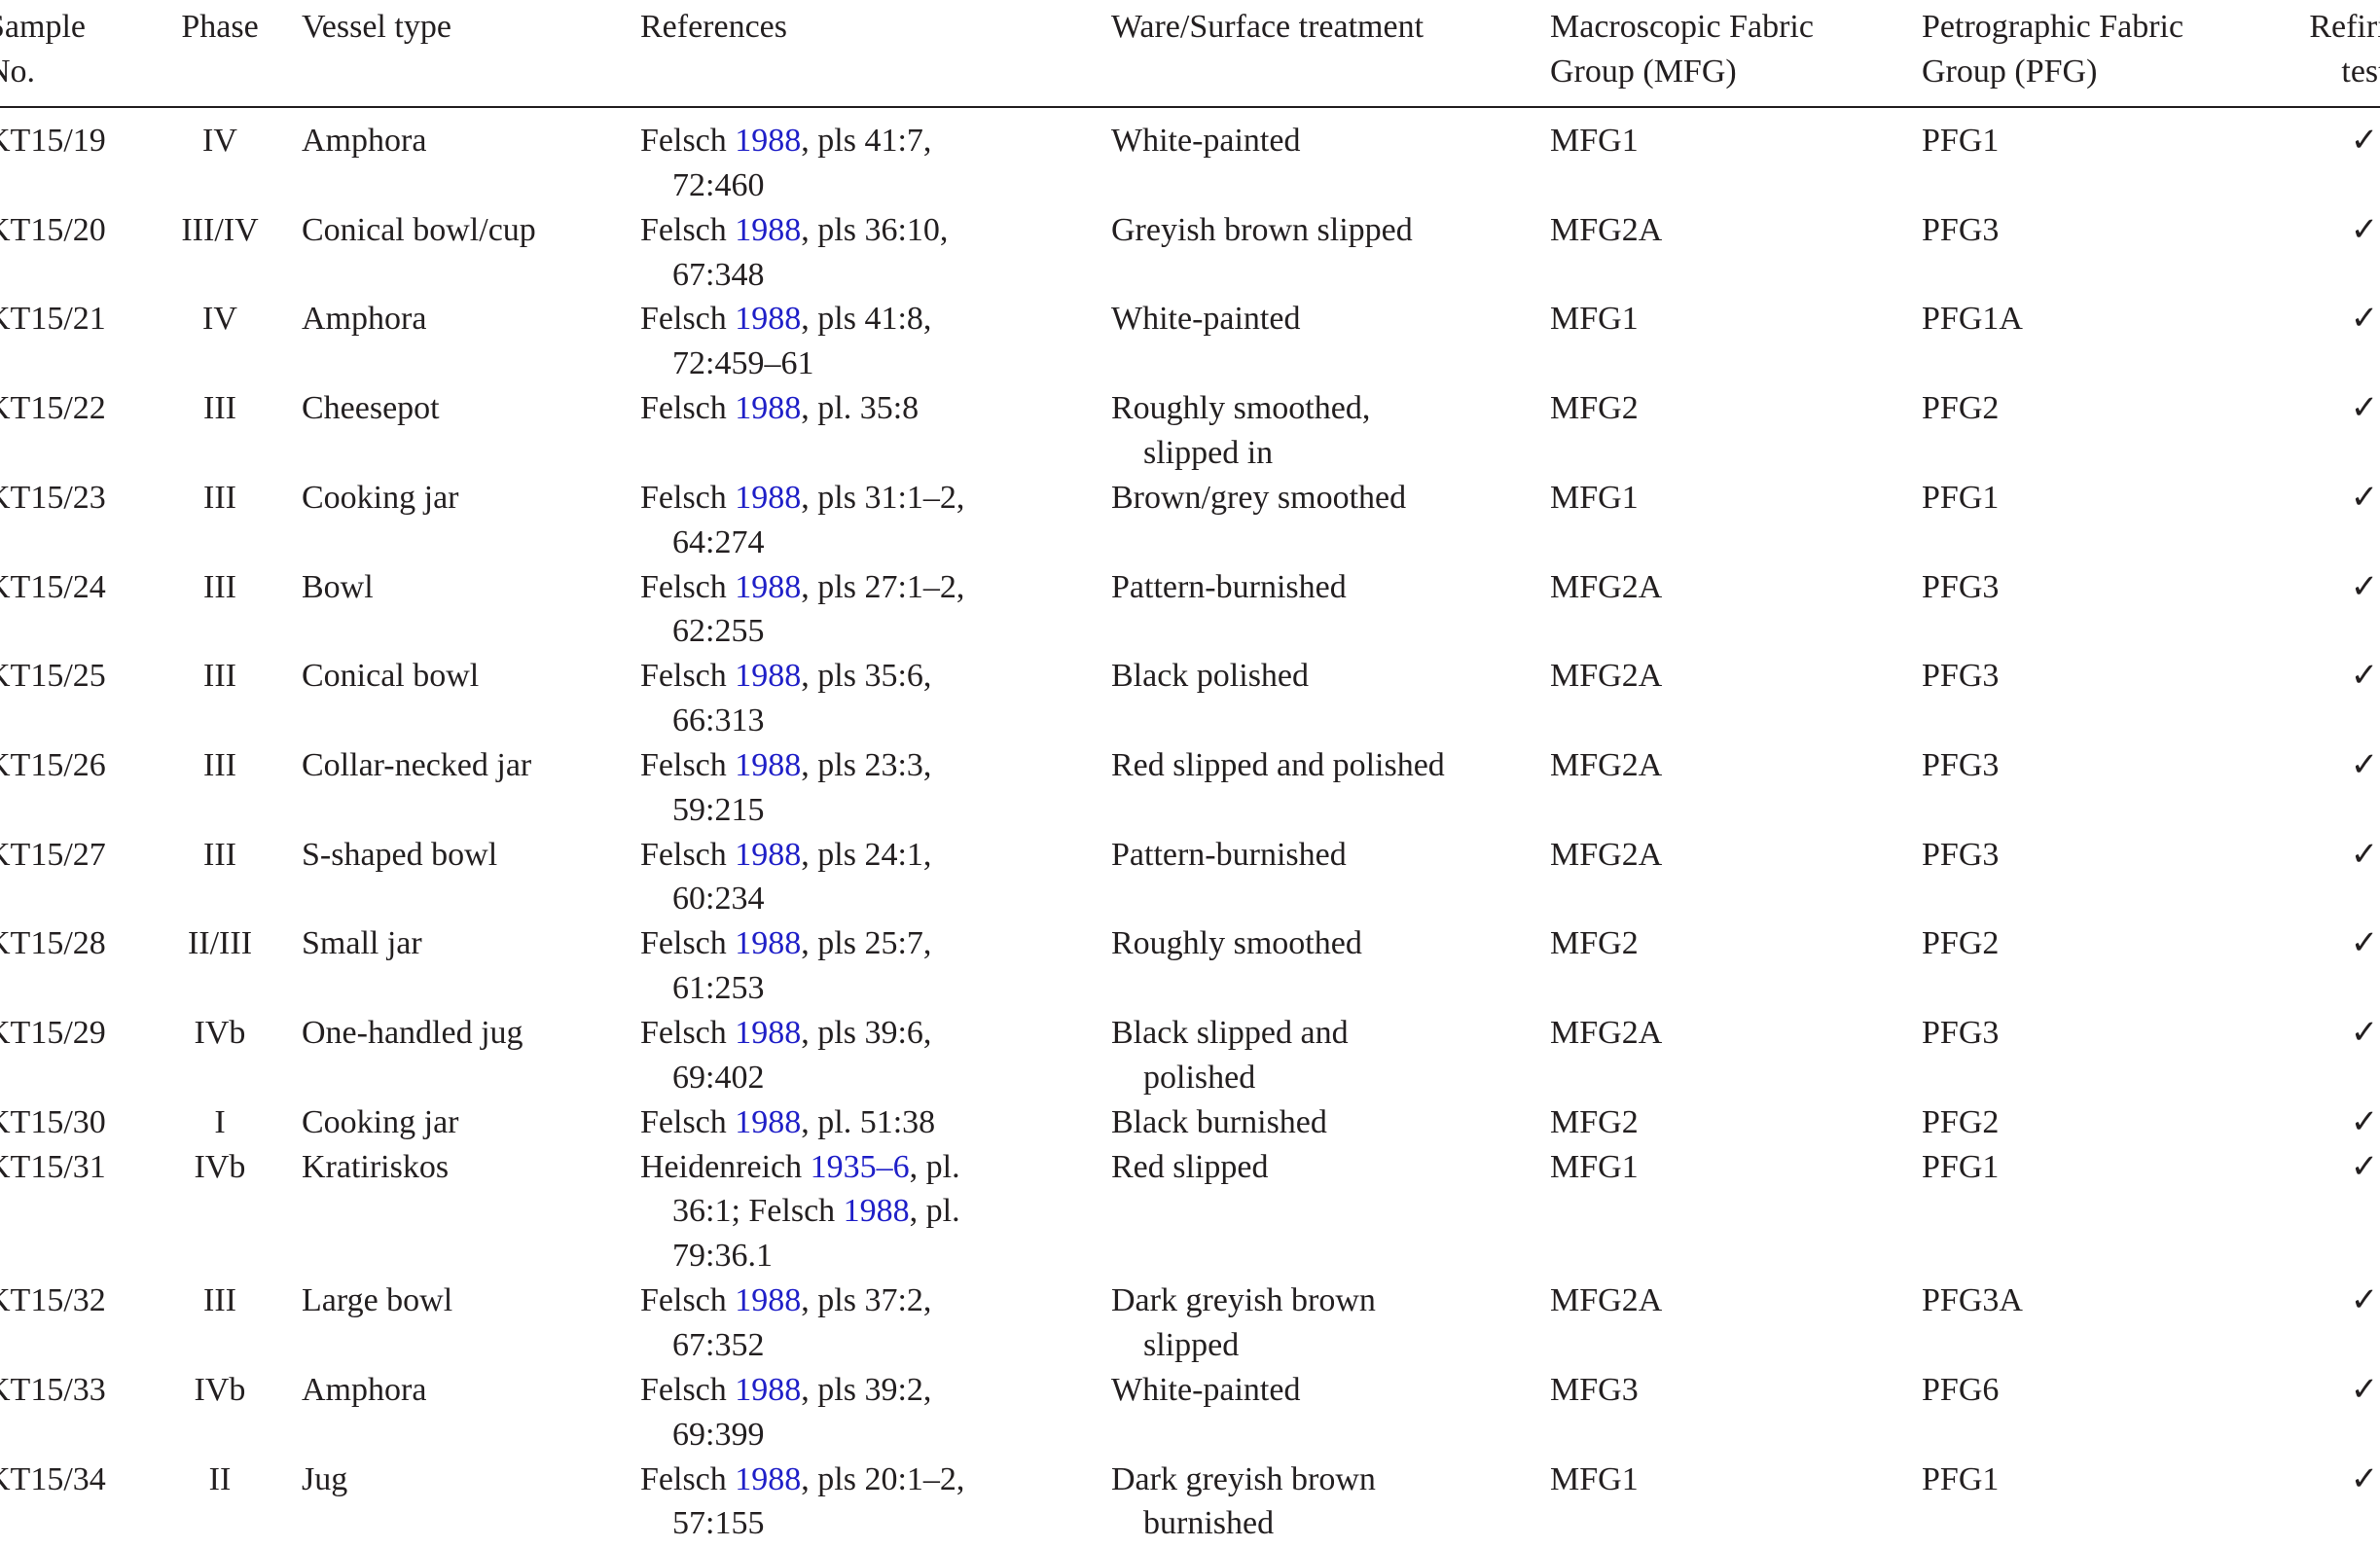 The width and height of the screenshot is (2380, 1548). What do you see at coordinates (816, 1211) in the screenshot?
I see `references-line: 36:1; Felsch 1988, pl.` at bounding box center [816, 1211].